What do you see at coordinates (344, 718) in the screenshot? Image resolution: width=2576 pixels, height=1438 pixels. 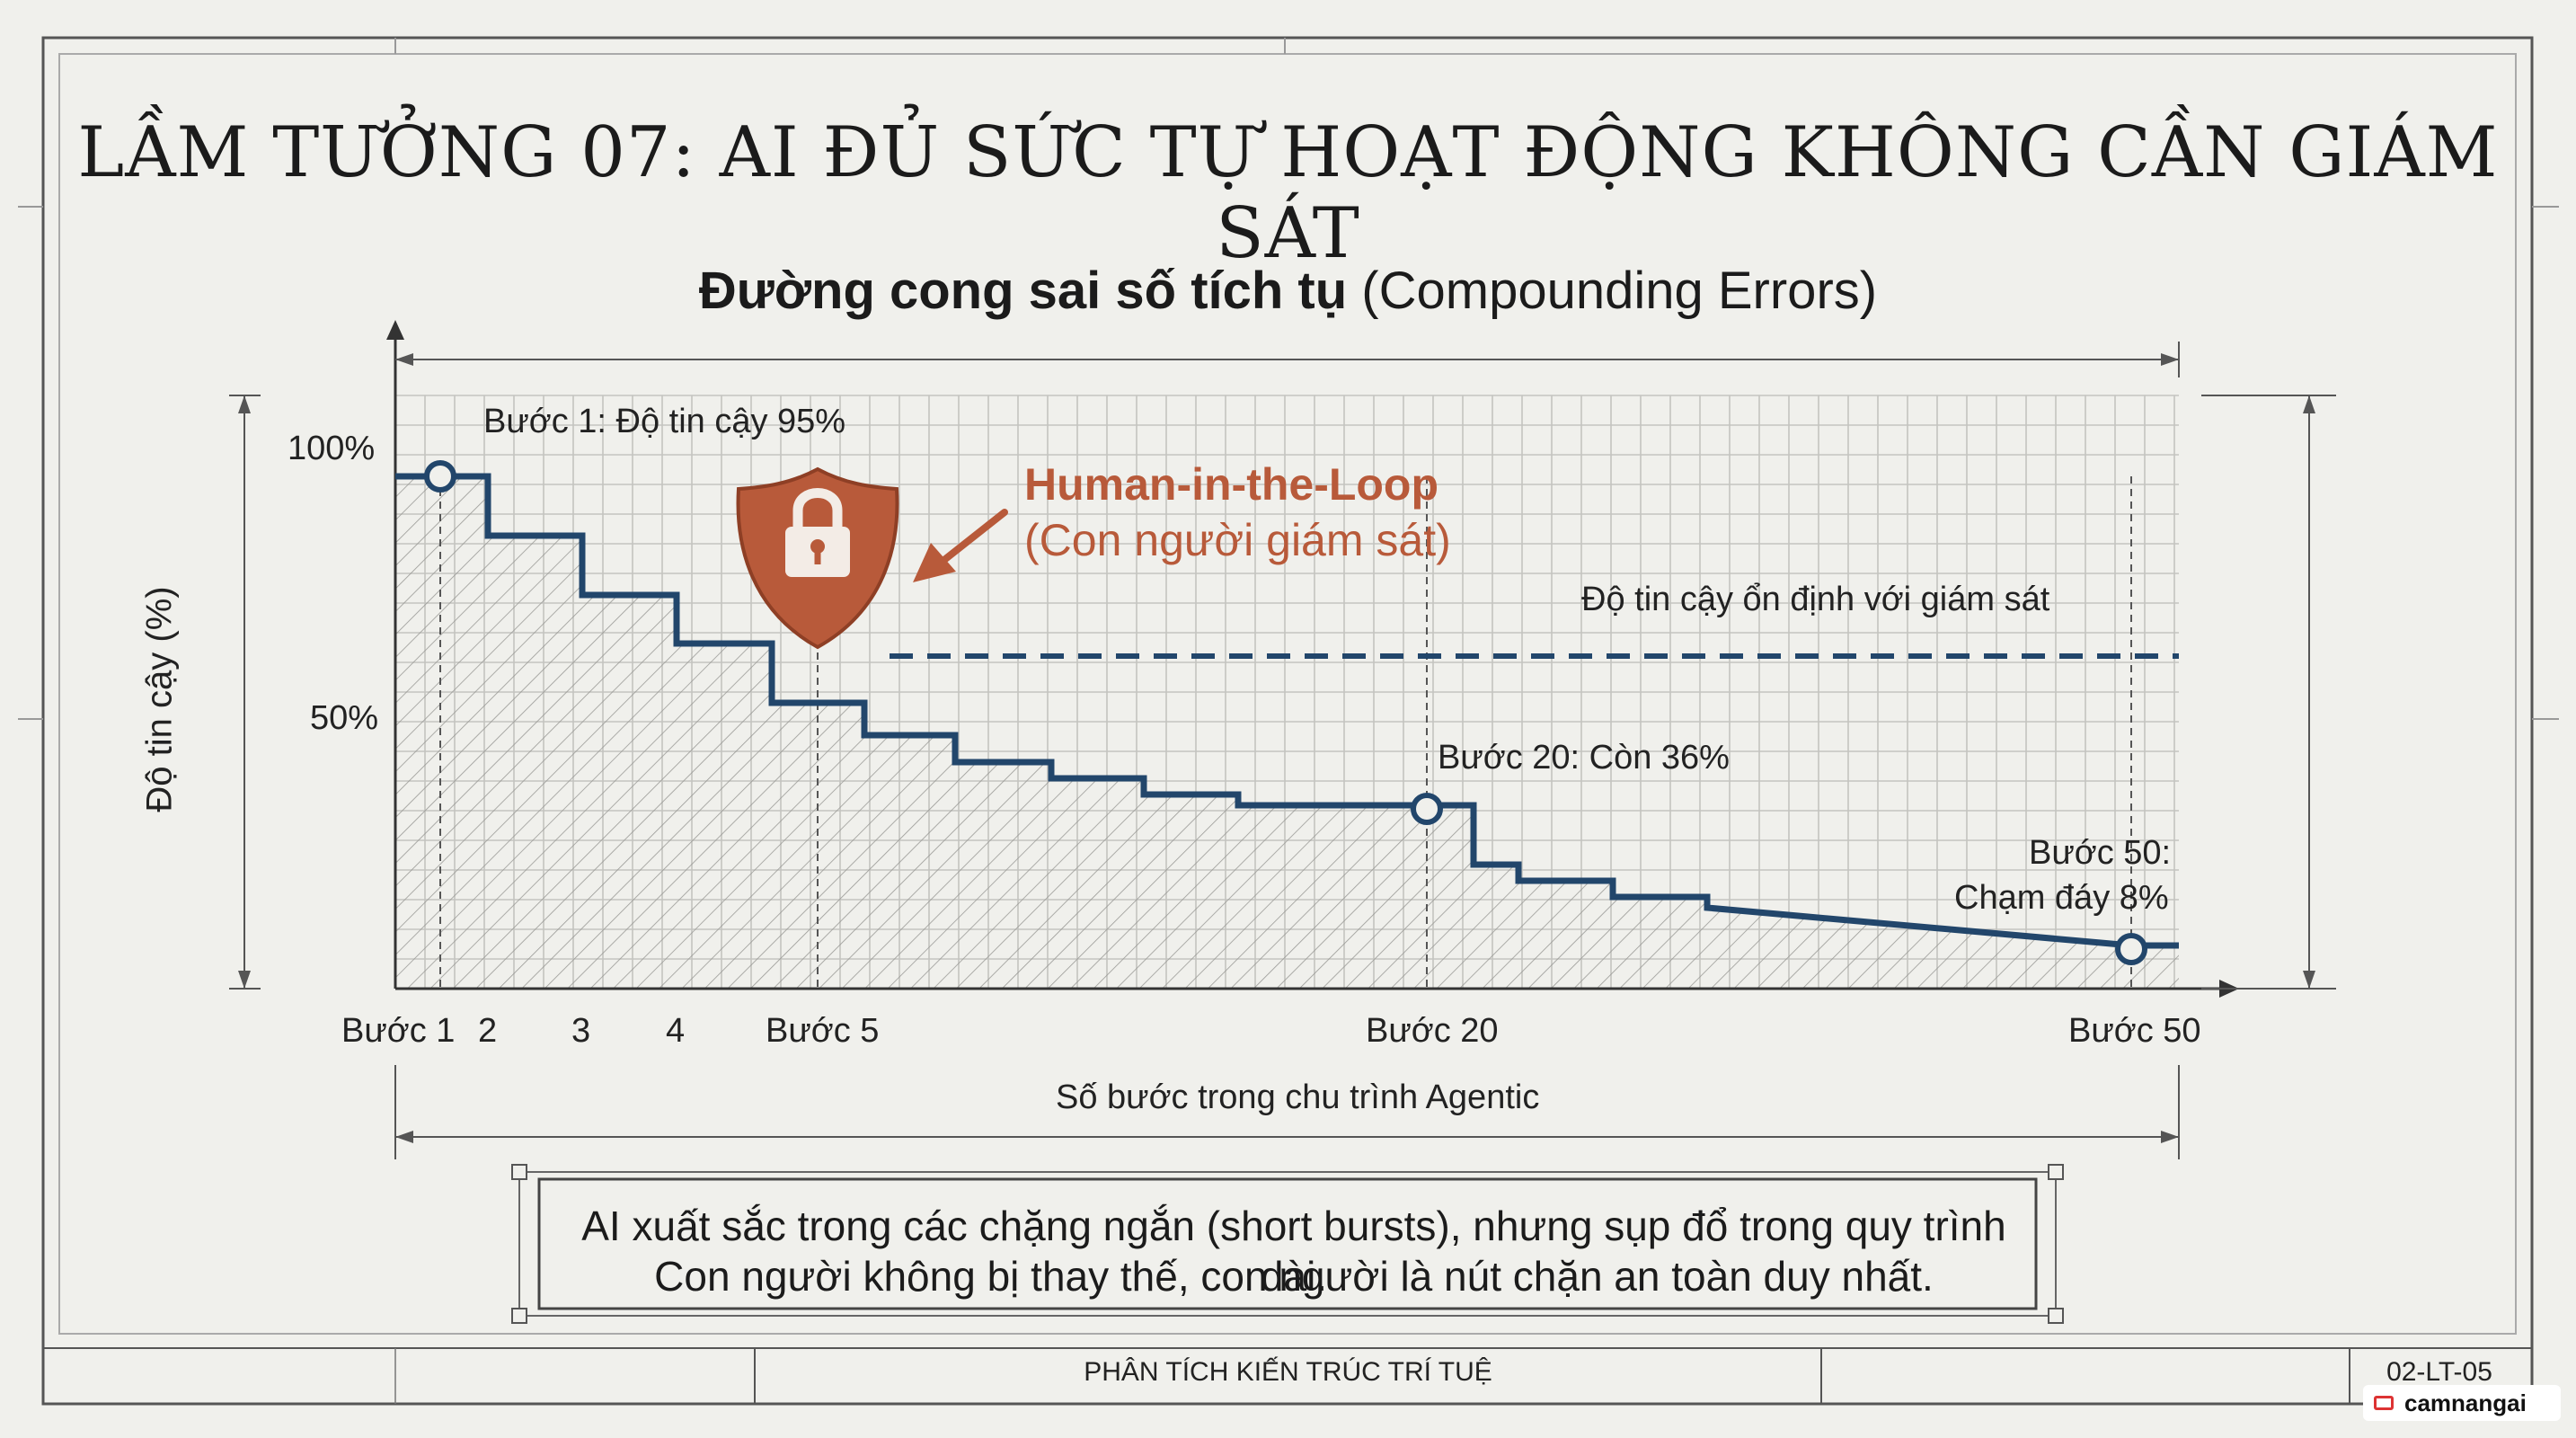 I see `y-tick-50: 50%` at bounding box center [344, 718].